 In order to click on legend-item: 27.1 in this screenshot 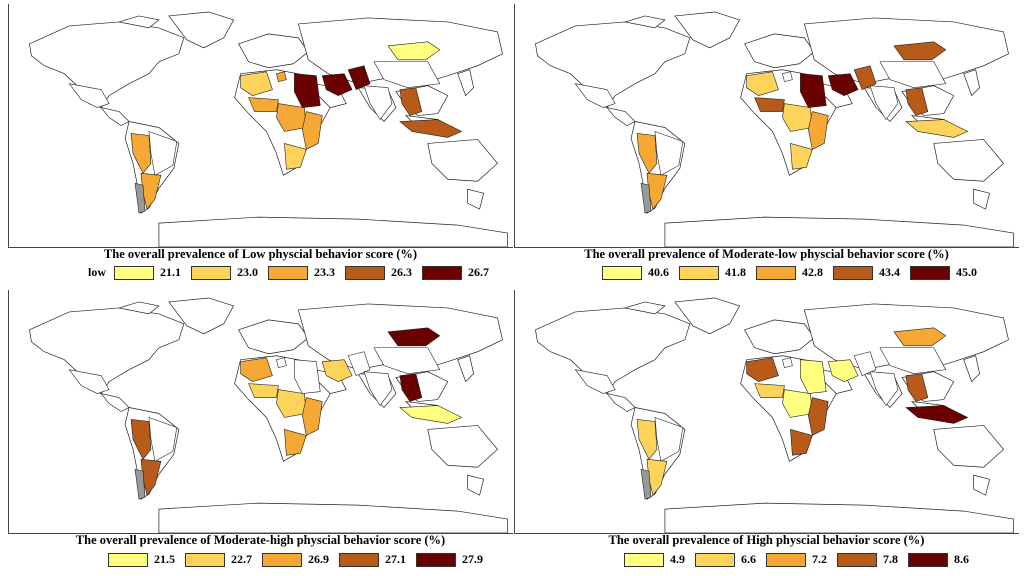, I will do `click(372, 559)`.